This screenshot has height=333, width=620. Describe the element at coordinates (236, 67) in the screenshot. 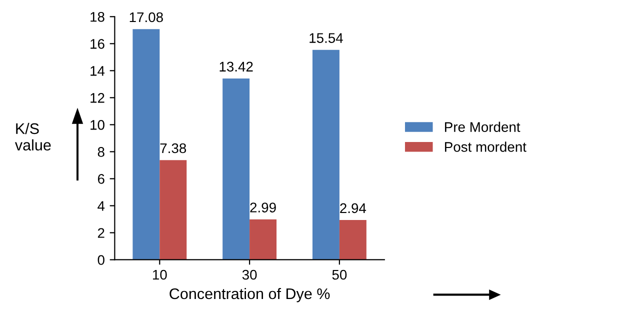

I see `data-label: 13.42` at that location.